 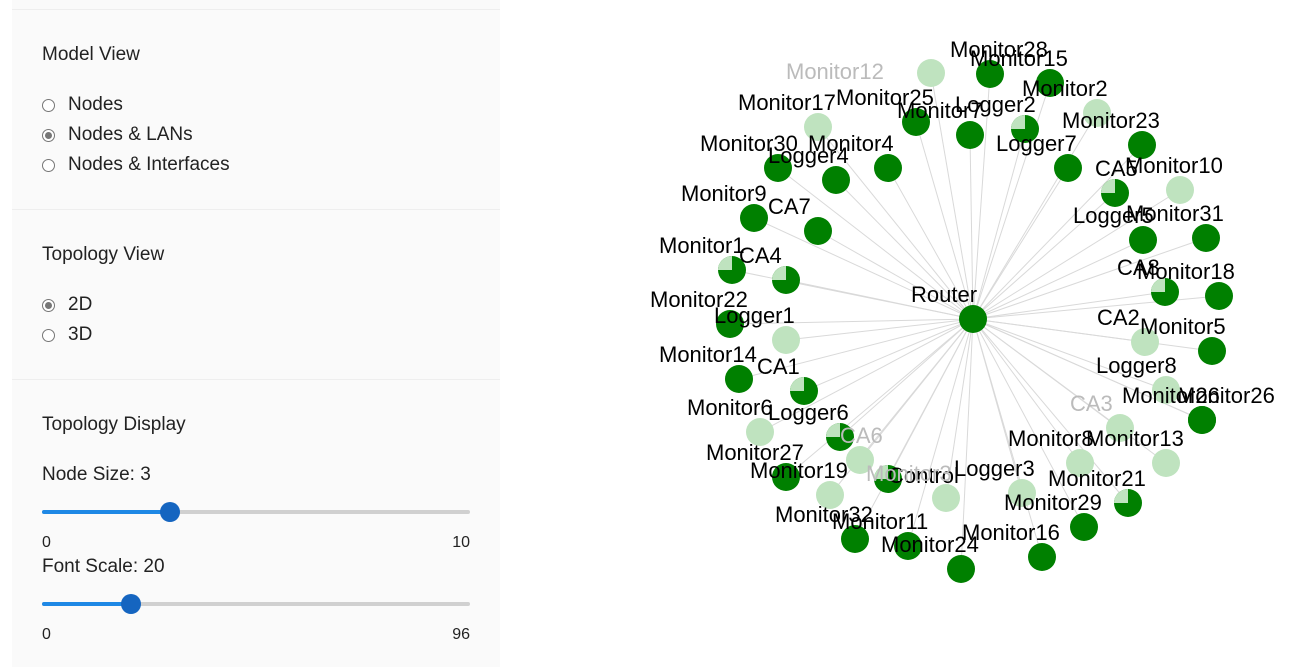 What do you see at coordinates (787, 115) in the screenshot?
I see `graph-node-monitor17: Monitor17` at bounding box center [787, 115].